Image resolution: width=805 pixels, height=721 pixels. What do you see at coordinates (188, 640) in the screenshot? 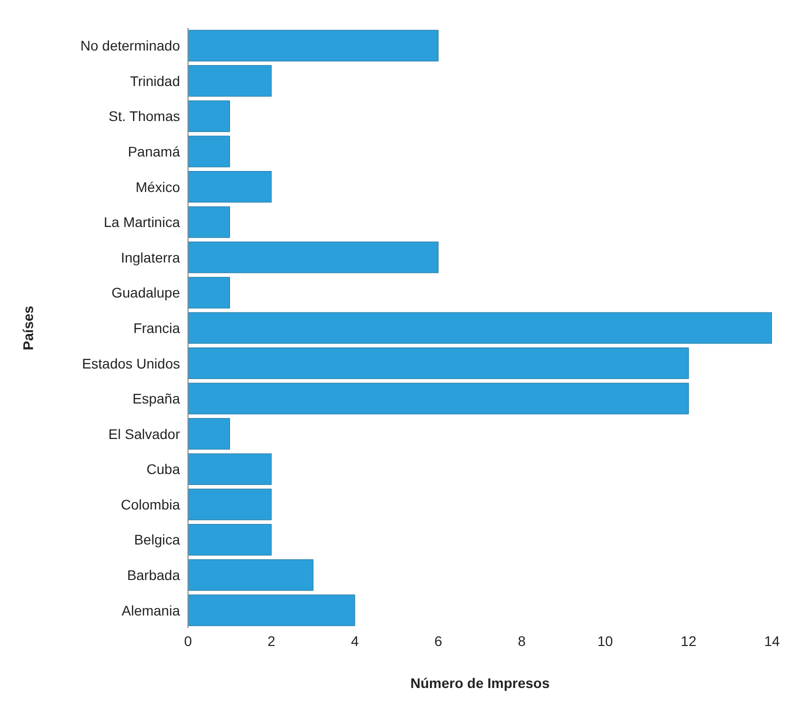
I see `x-tick-label: 0` at bounding box center [188, 640].